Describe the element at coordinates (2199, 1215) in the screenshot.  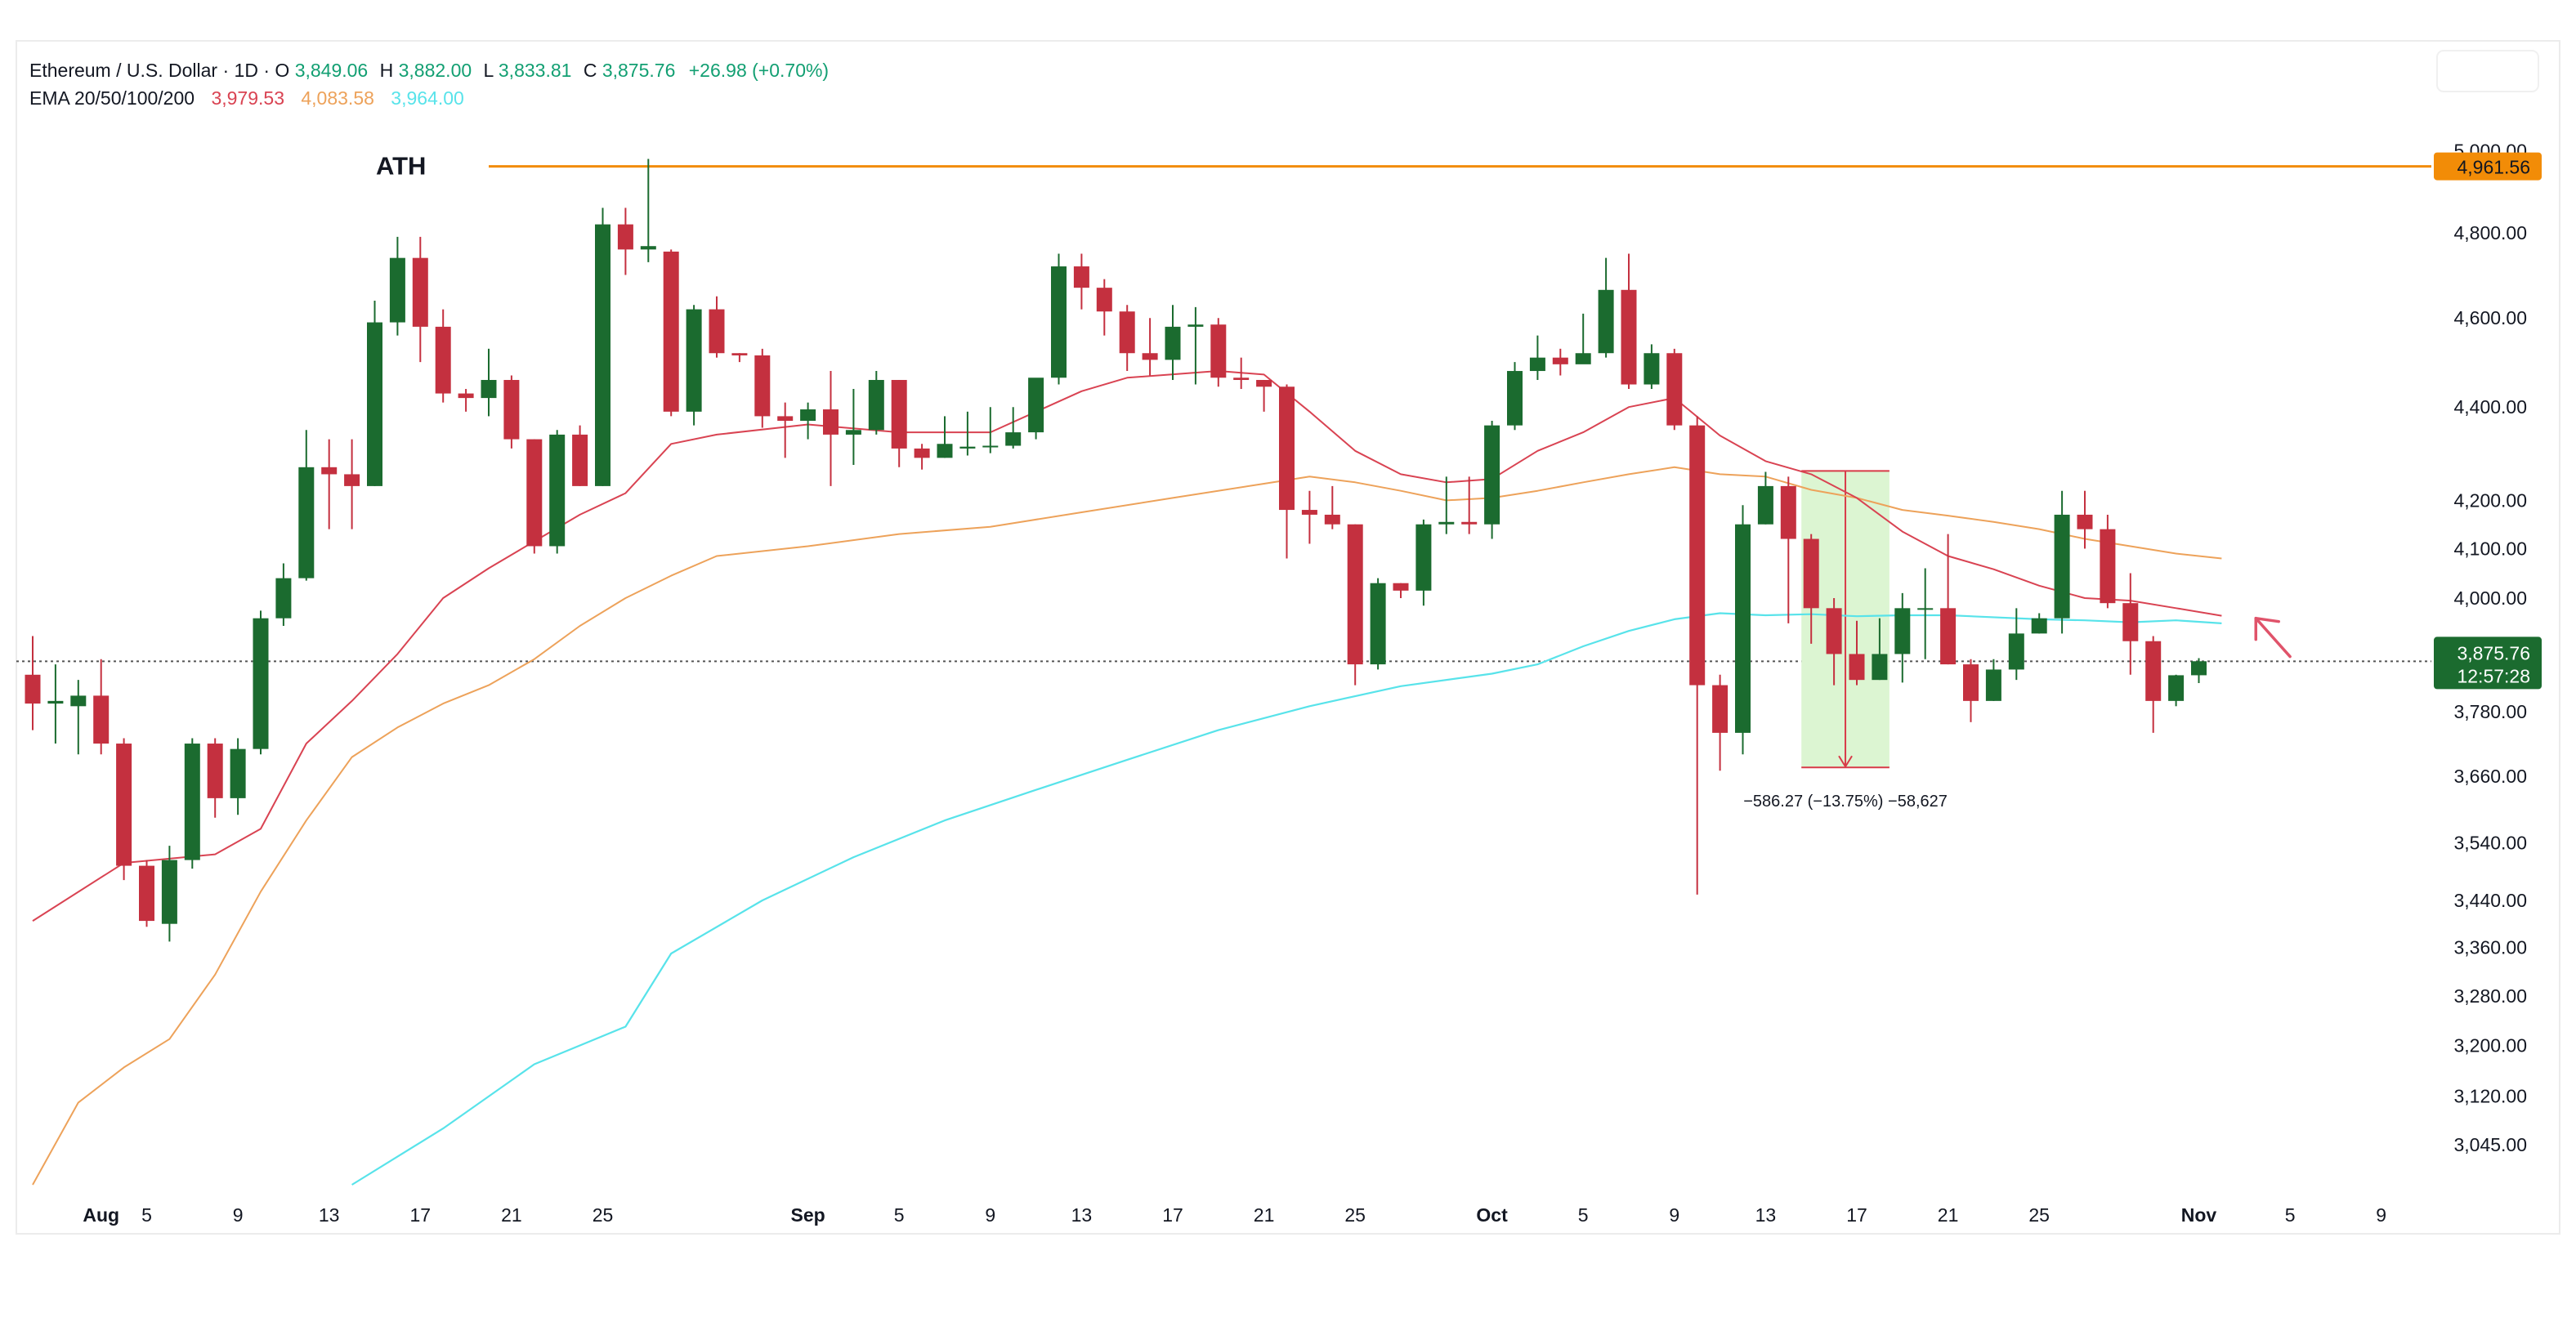
I see `x-tick-label: Nov` at that location.